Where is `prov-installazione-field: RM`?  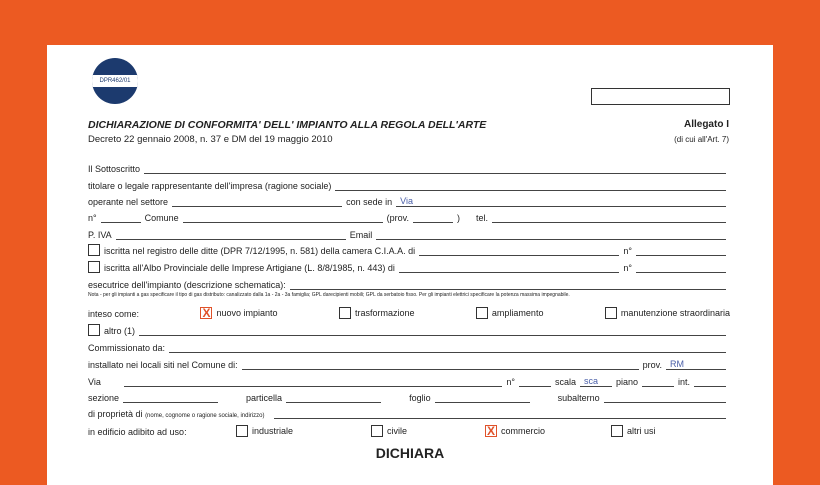 prov-installazione-field: RM is located at coordinates (696, 365).